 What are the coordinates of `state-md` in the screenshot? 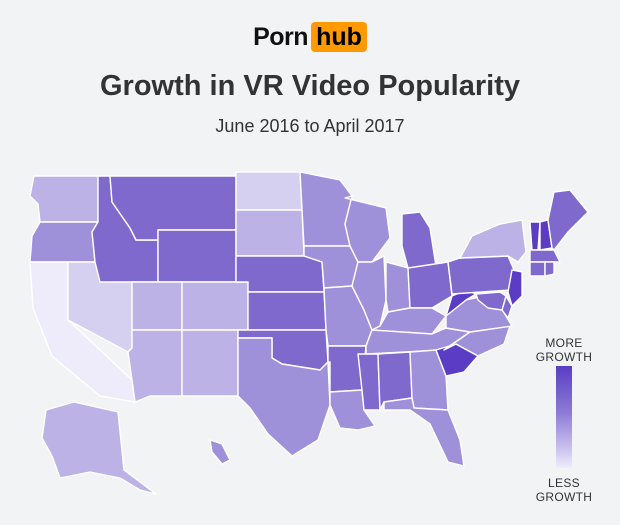 It's located at (491, 301).